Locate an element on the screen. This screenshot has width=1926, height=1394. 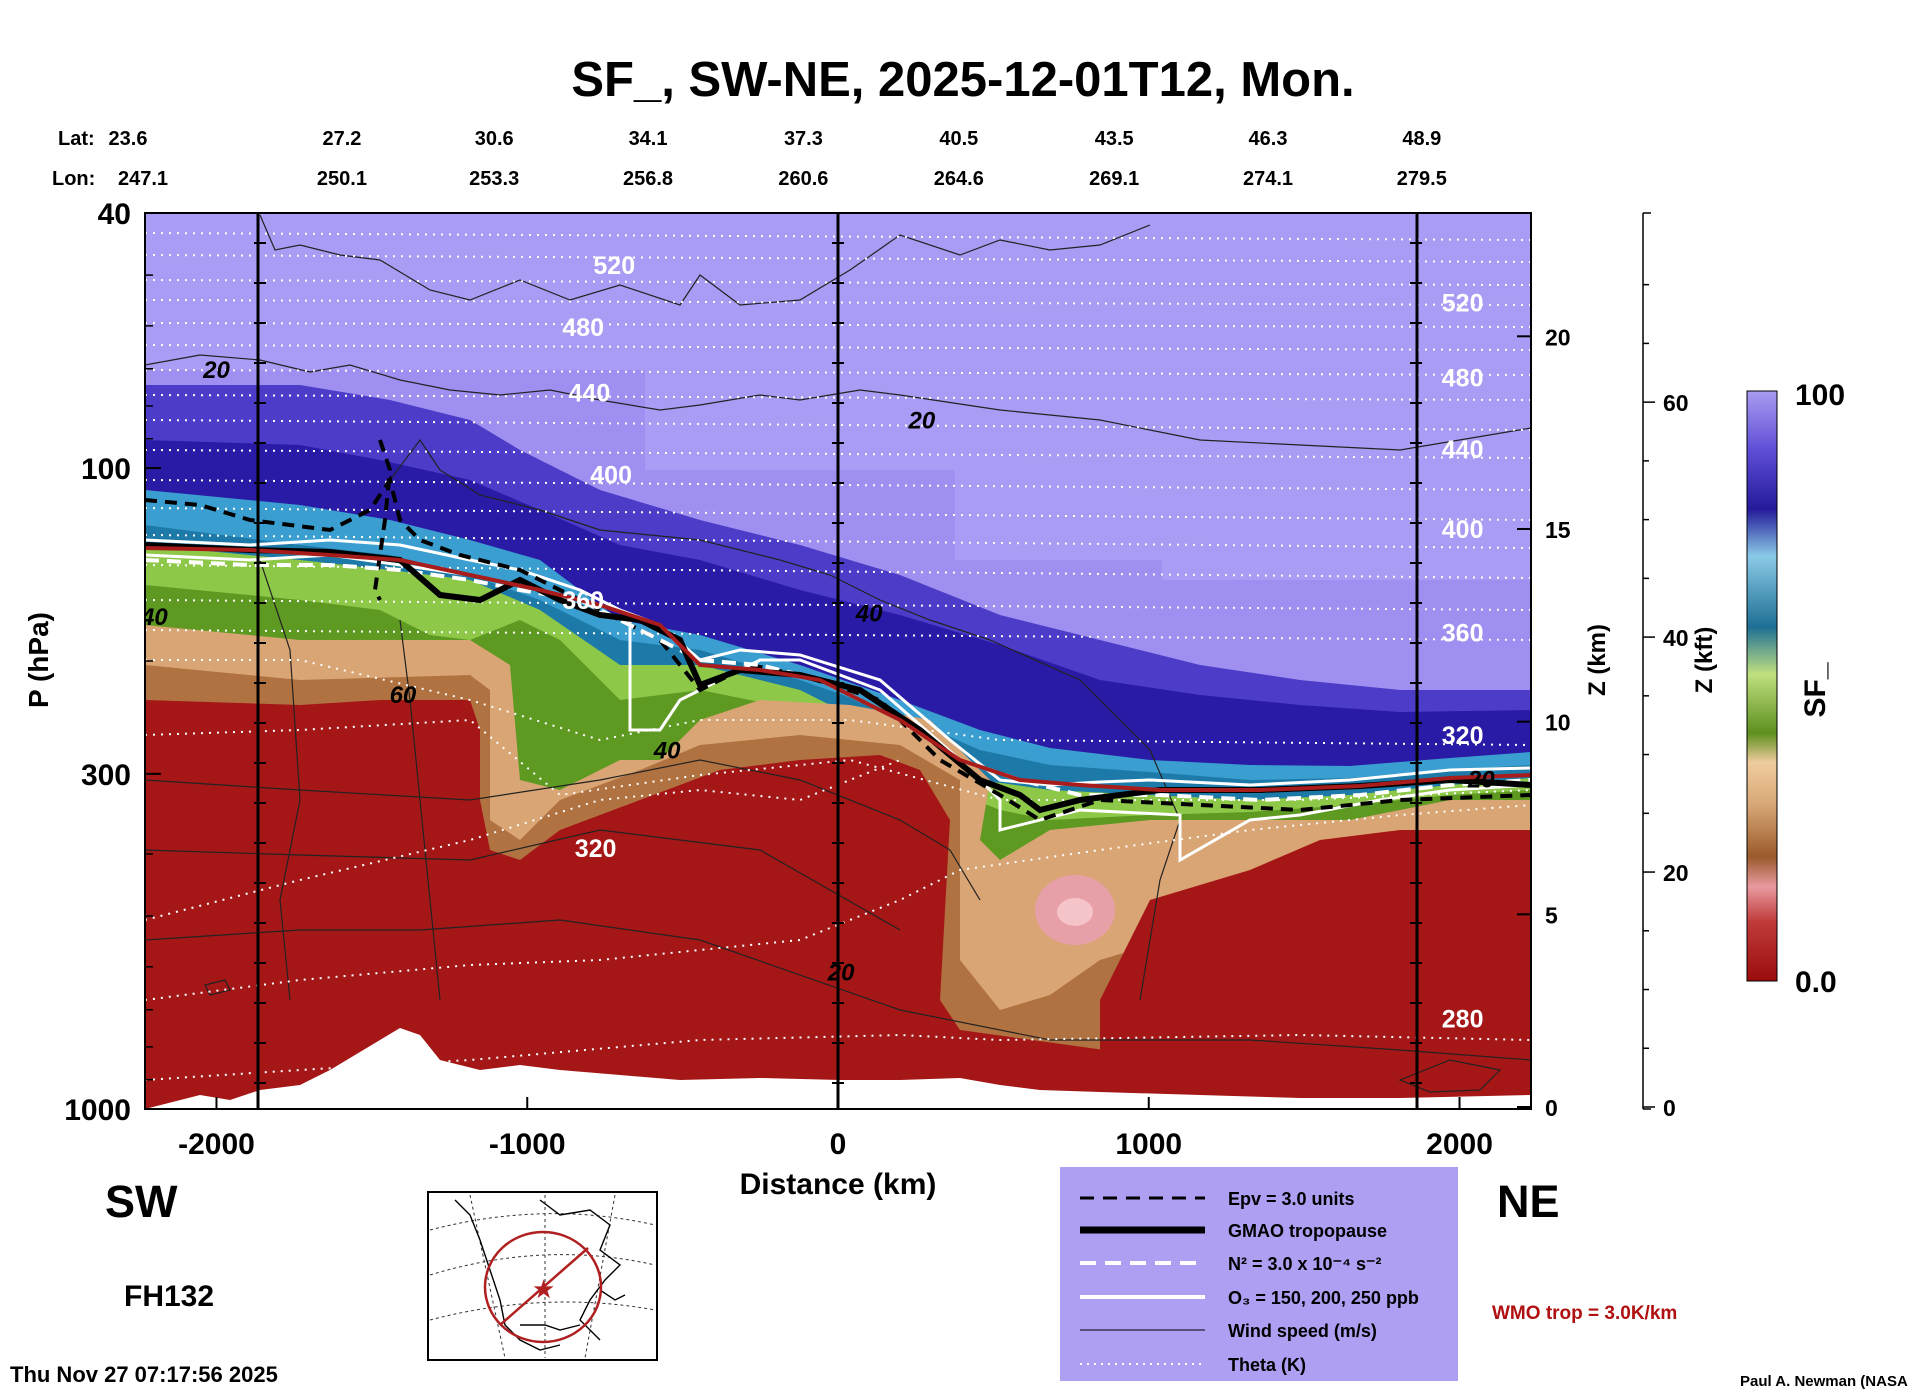
inset-map-frame is located at coordinates (542, 1276).